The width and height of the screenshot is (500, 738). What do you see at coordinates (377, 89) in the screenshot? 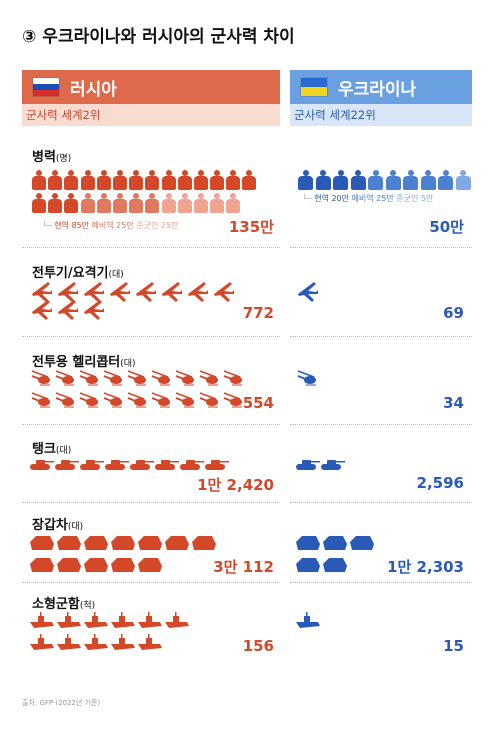
I see `ukraine-name: 우크라이나` at bounding box center [377, 89].